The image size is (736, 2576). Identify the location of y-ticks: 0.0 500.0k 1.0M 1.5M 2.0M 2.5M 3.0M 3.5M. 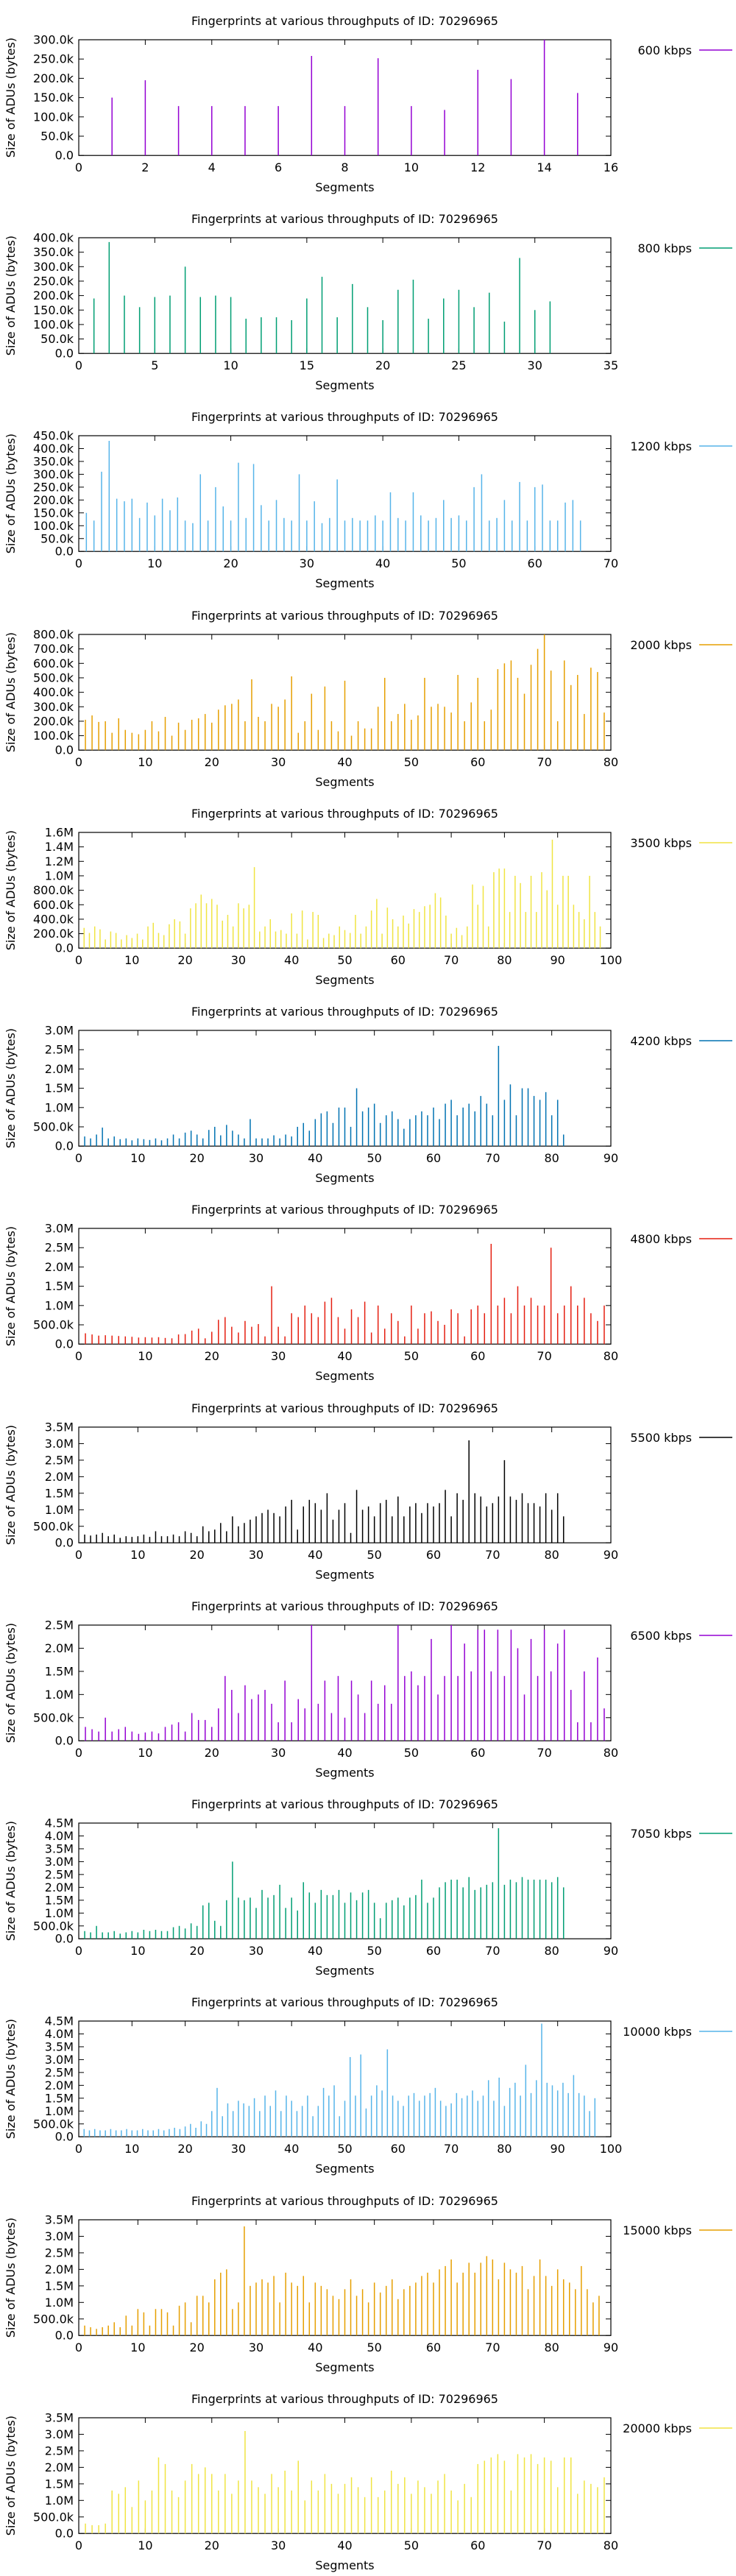
(322, 1484).